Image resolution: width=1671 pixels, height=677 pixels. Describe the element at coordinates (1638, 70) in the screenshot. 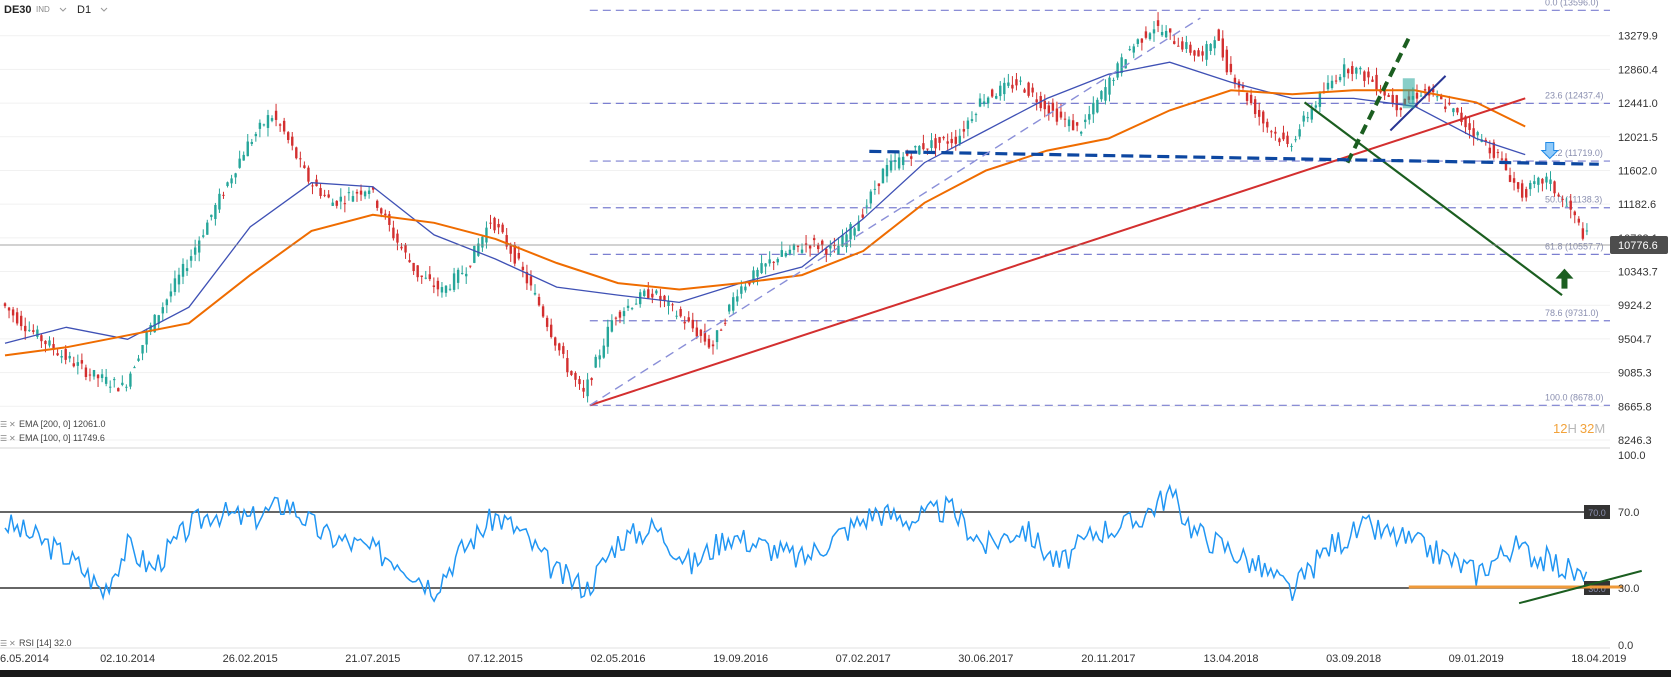

I see `price-tick-label: 12860.4` at that location.